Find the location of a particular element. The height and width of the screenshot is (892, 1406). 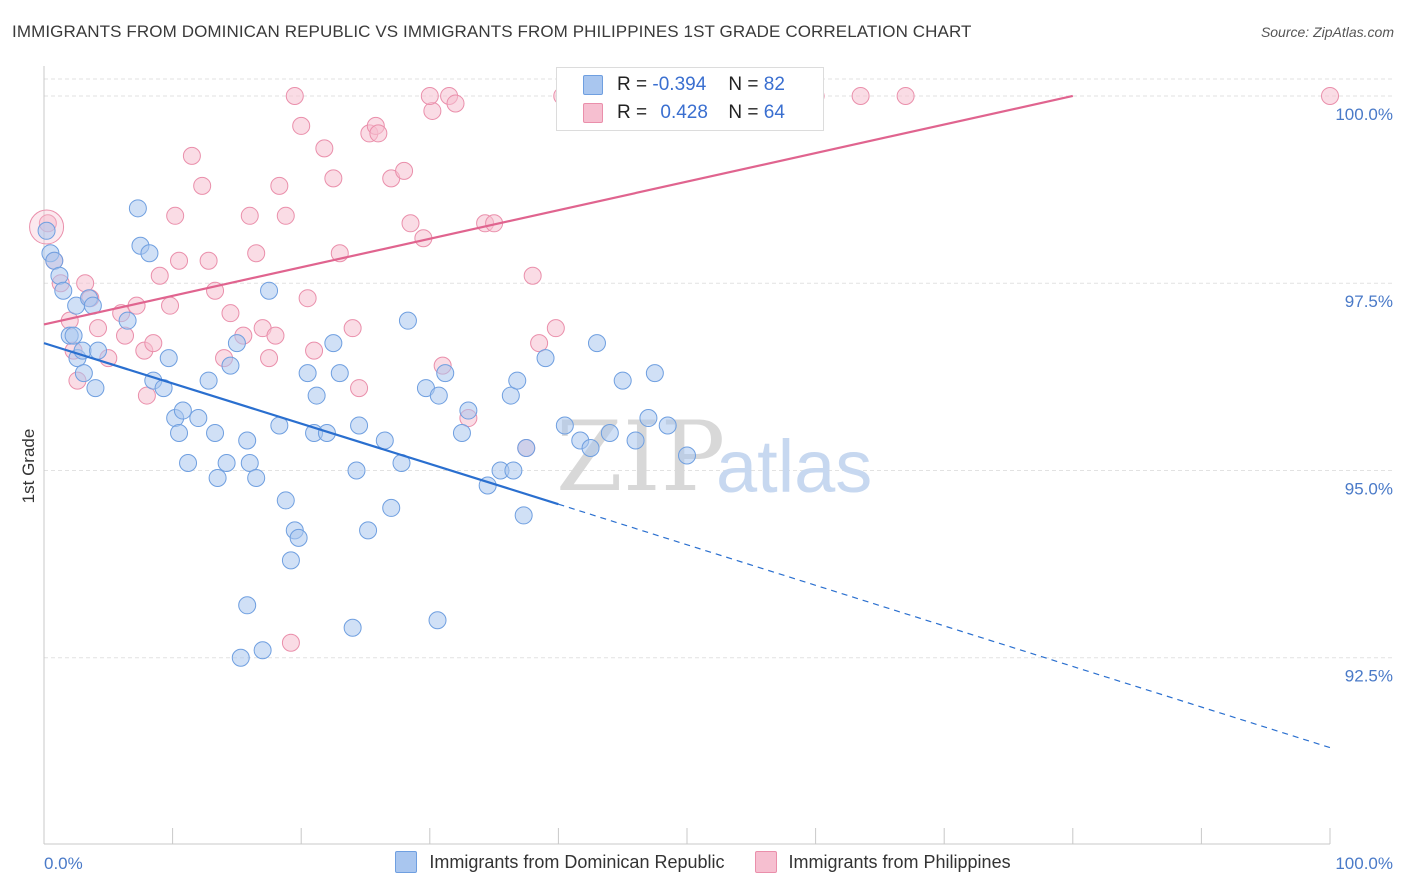

y-axis-label: 1st Grade is located at coordinates (28, 466).